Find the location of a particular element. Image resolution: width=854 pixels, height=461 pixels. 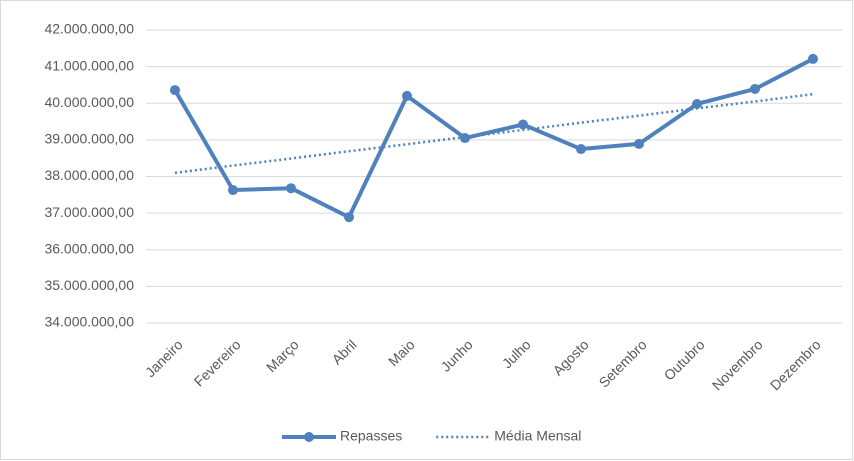

legend-marker is located at coordinates (309, 437).